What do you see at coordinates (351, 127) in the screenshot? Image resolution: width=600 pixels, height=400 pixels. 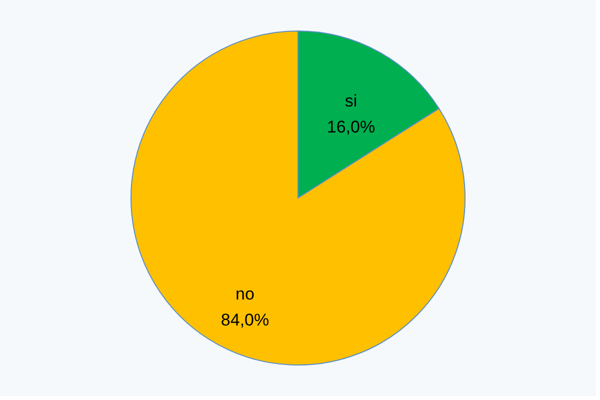 I see `data-label: 16,0%` at bounding box center [351, 127].